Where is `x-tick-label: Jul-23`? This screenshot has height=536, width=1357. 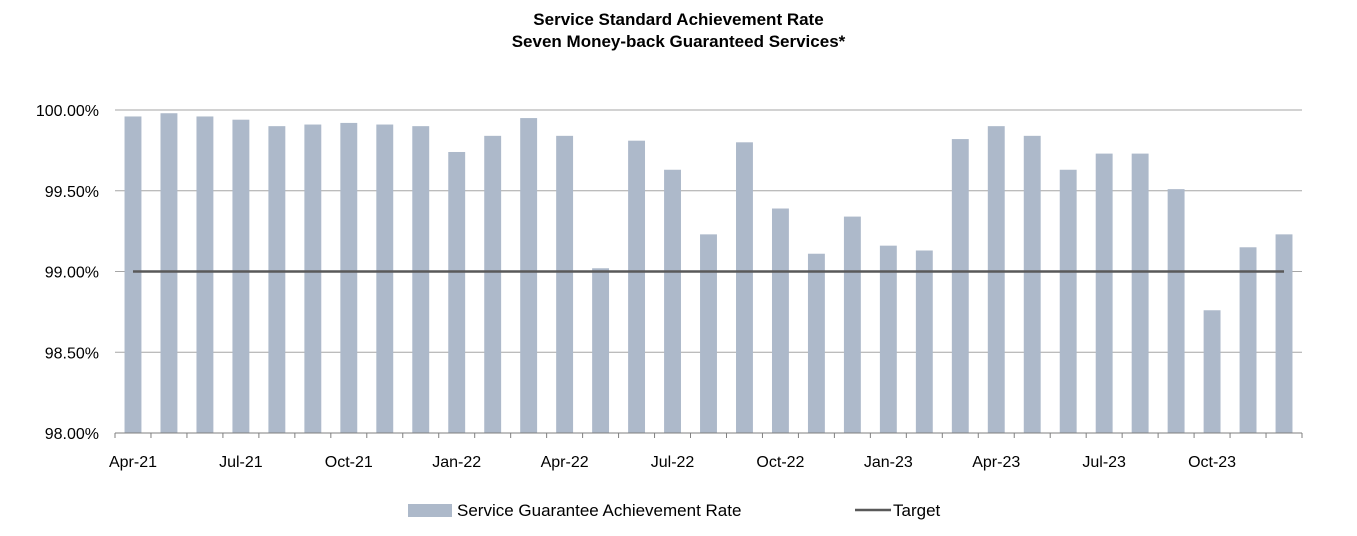 x-tick-label: Jul-23 is located at coordinates (1104, 462).